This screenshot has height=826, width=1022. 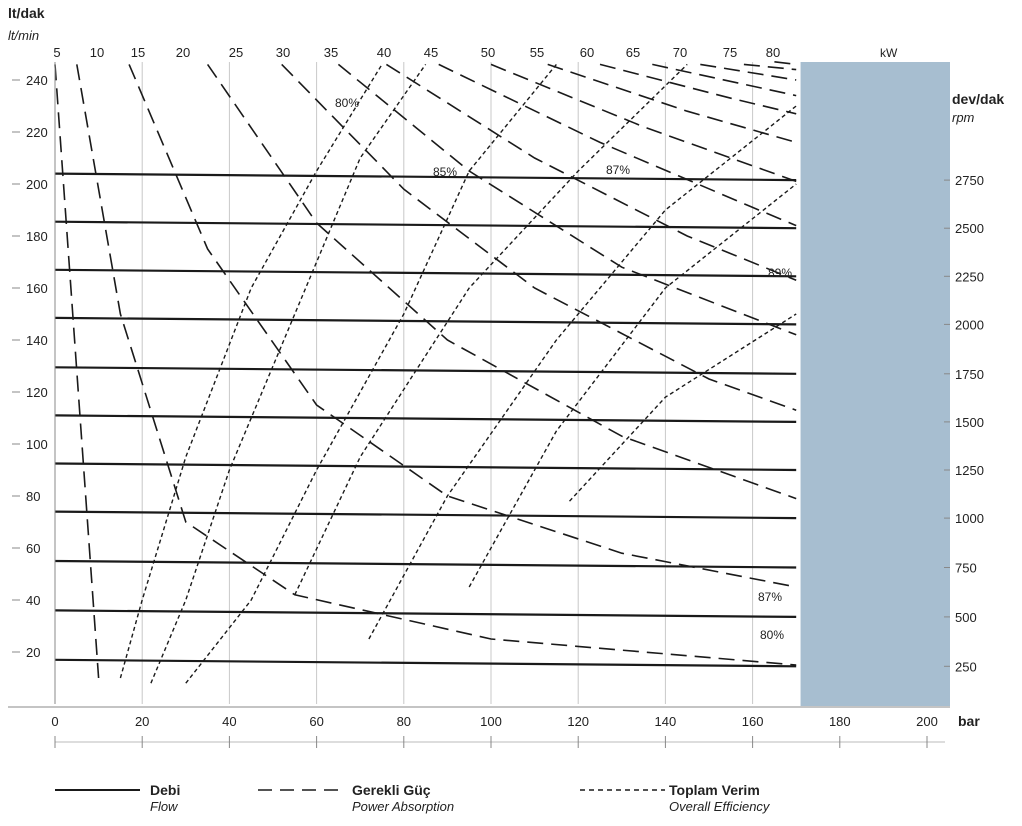 I want to click on kw-tick-label: 5, so click(x=56, y=52).